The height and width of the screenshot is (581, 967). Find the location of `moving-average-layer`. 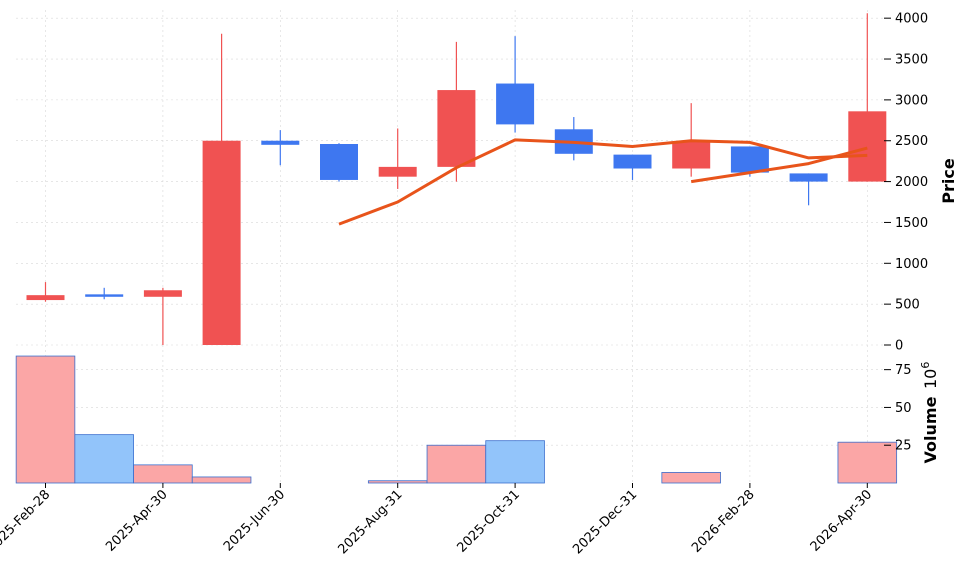

moving-average-layer is located at coordinates (603, 182).